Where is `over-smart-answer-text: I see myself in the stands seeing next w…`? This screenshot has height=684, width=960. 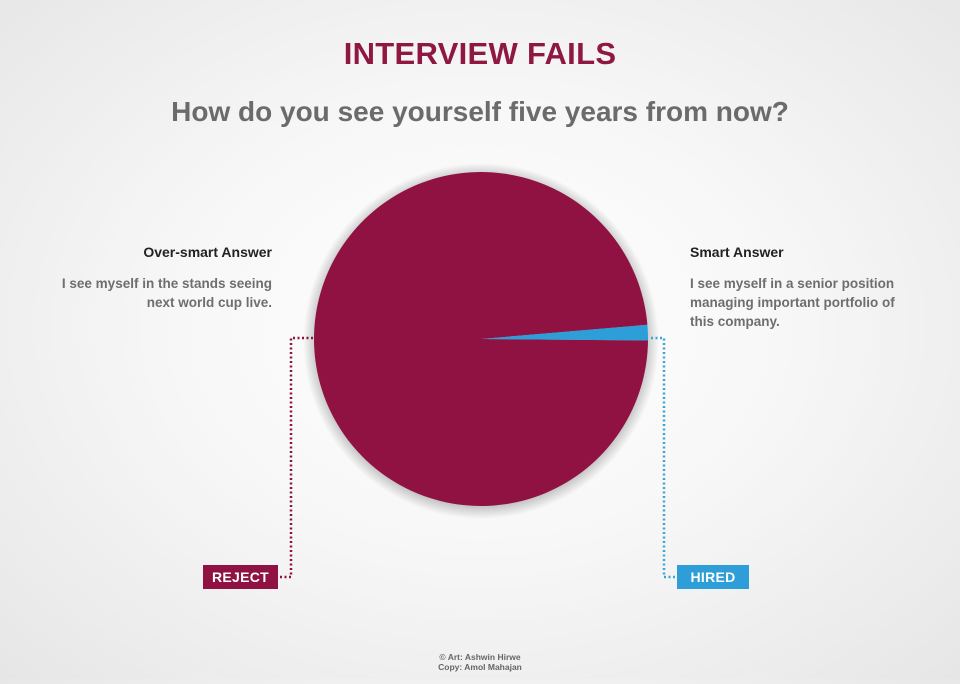
over-smart-answer-text: I see myself in the stands seeing next w… is located at coordinates (136, 293).